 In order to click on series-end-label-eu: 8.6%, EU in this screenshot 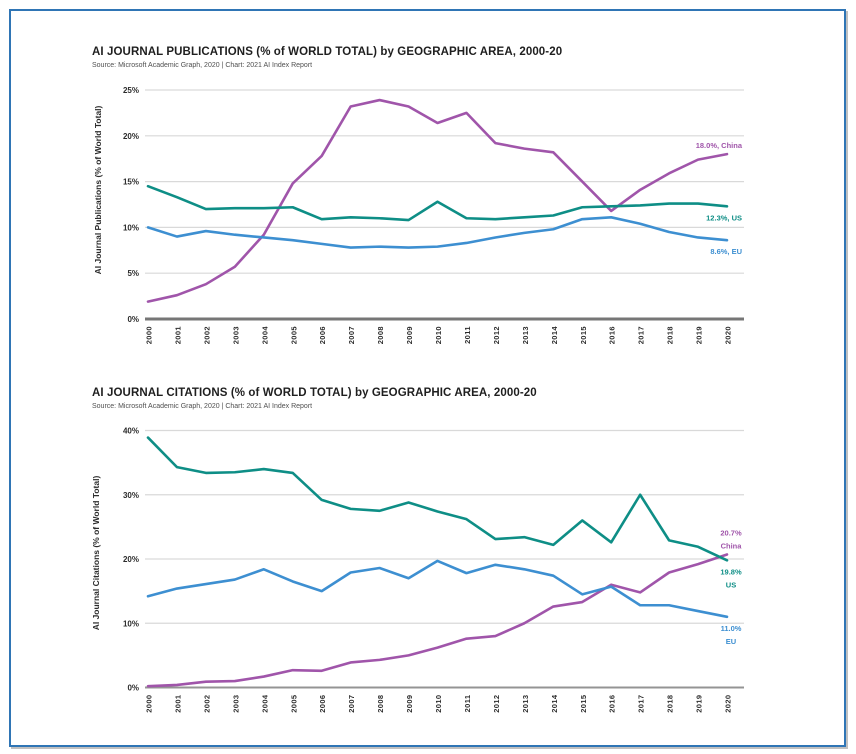, I will do `click(726, 251)`.